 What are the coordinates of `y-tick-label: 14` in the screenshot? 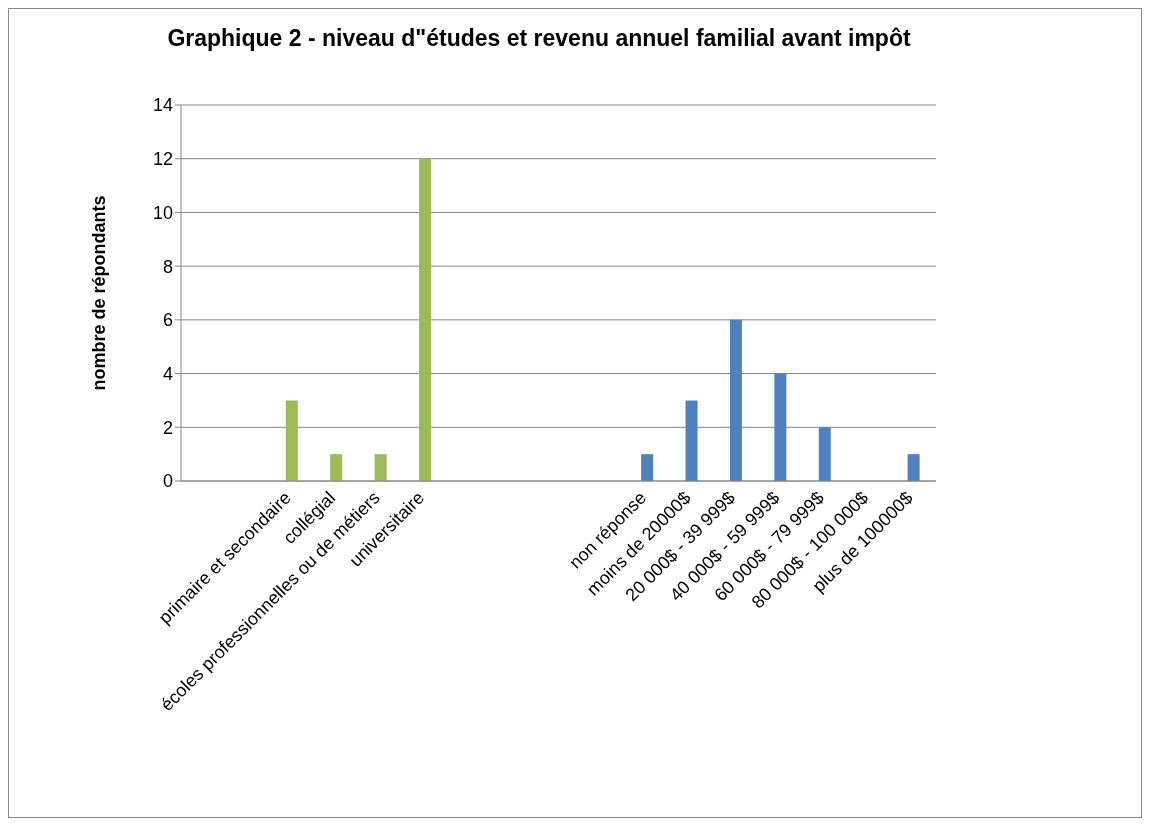 It's located at (162, 105).